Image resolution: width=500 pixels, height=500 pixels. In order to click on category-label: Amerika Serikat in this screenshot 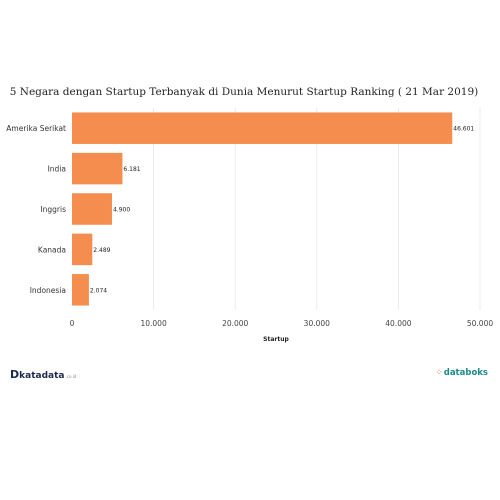, I will do `click(36, 128)`.